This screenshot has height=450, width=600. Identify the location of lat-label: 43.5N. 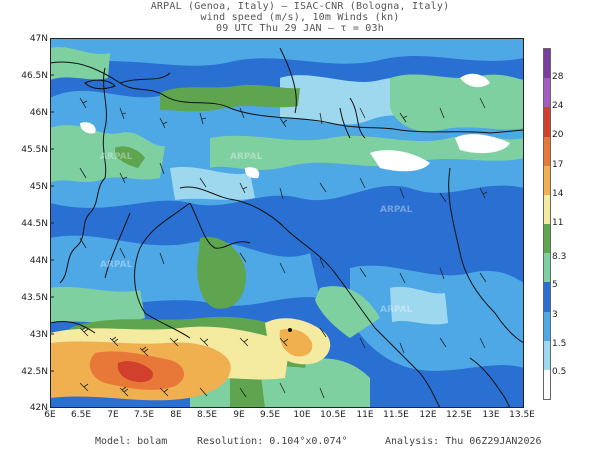
(34, 298).